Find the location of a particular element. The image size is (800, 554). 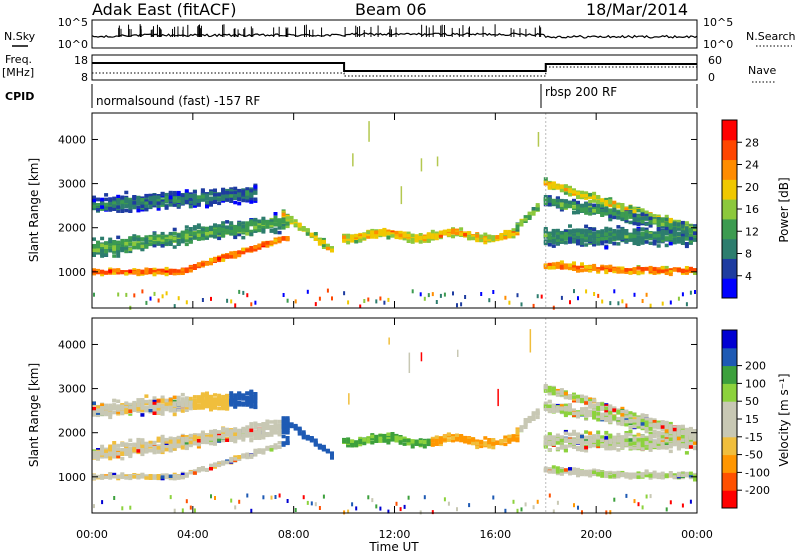

colorbar-block is located at coordinates (729, 150).